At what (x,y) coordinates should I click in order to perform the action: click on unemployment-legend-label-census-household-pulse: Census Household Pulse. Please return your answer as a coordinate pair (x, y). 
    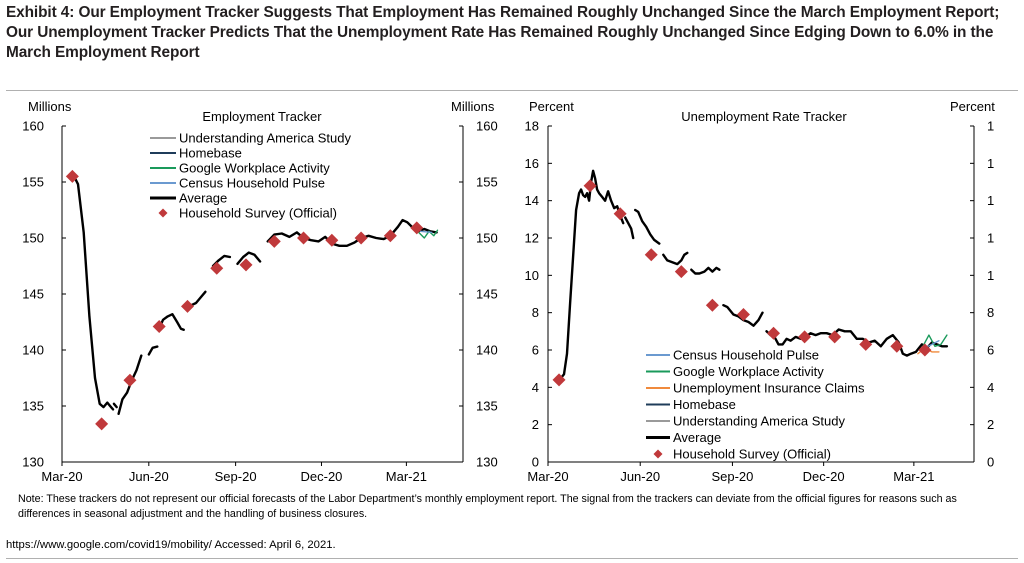
    Looking at the image, I should click on (746, 355).